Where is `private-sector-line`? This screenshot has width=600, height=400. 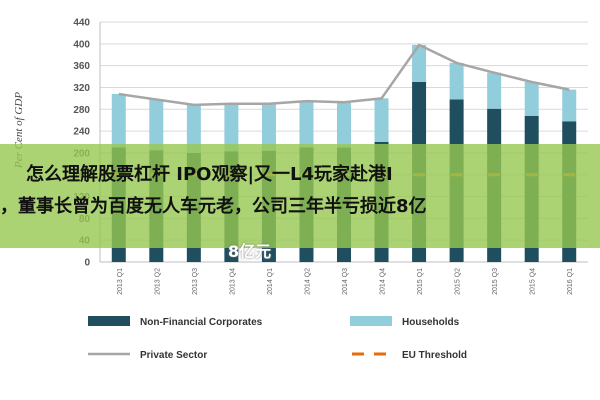 private-sector-line is located at coordinates (344, 75).